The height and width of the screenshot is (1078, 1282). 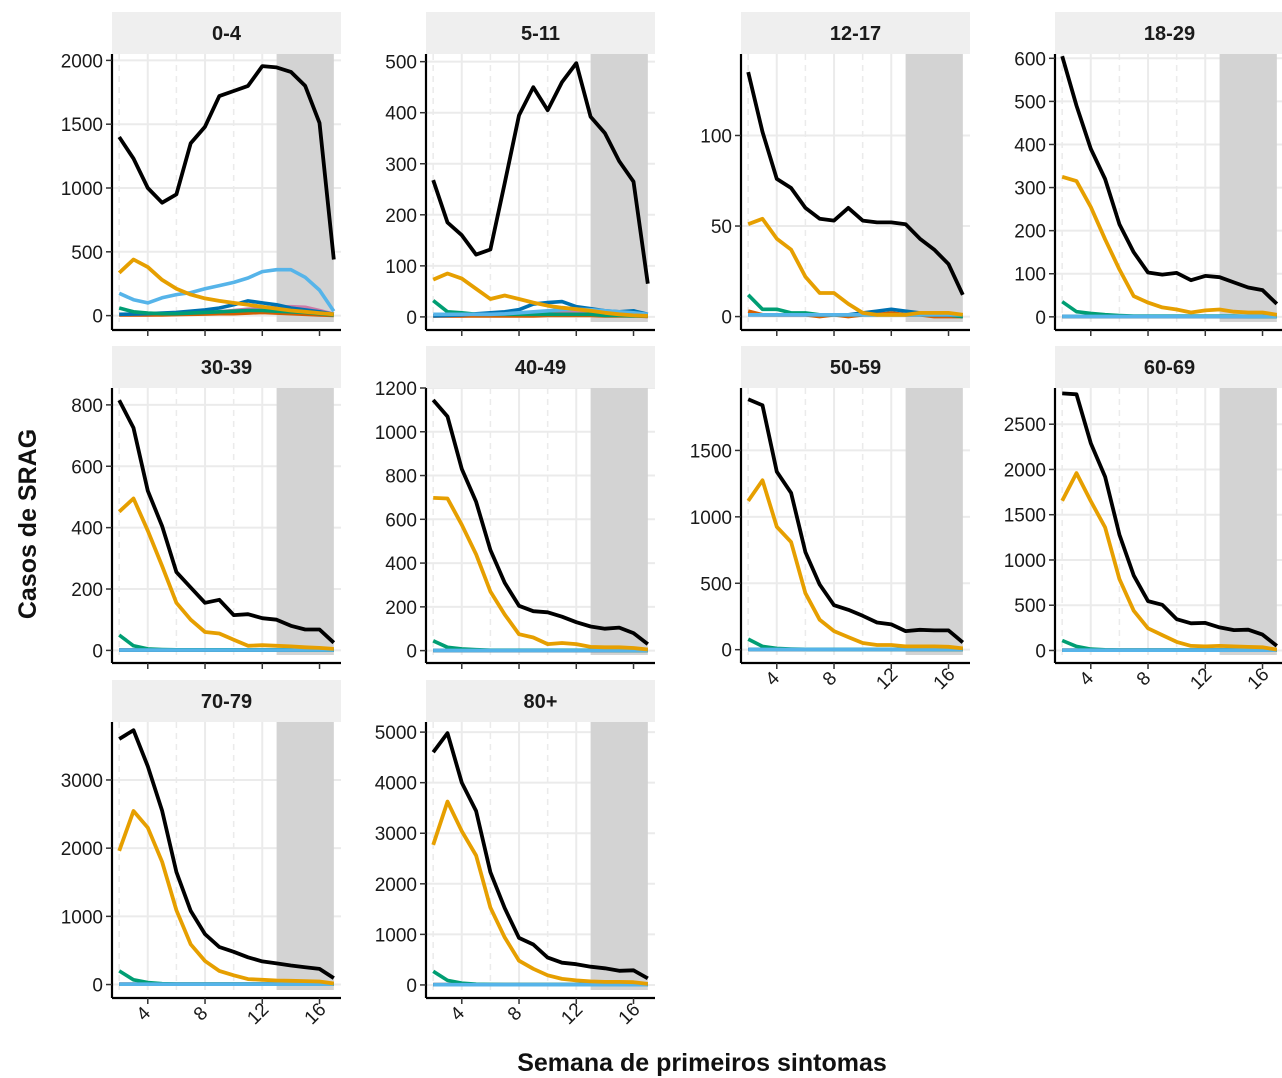 I want to click on panel-30-39: 30-39 0 200 400 600 800, so click(x=206, y=507).